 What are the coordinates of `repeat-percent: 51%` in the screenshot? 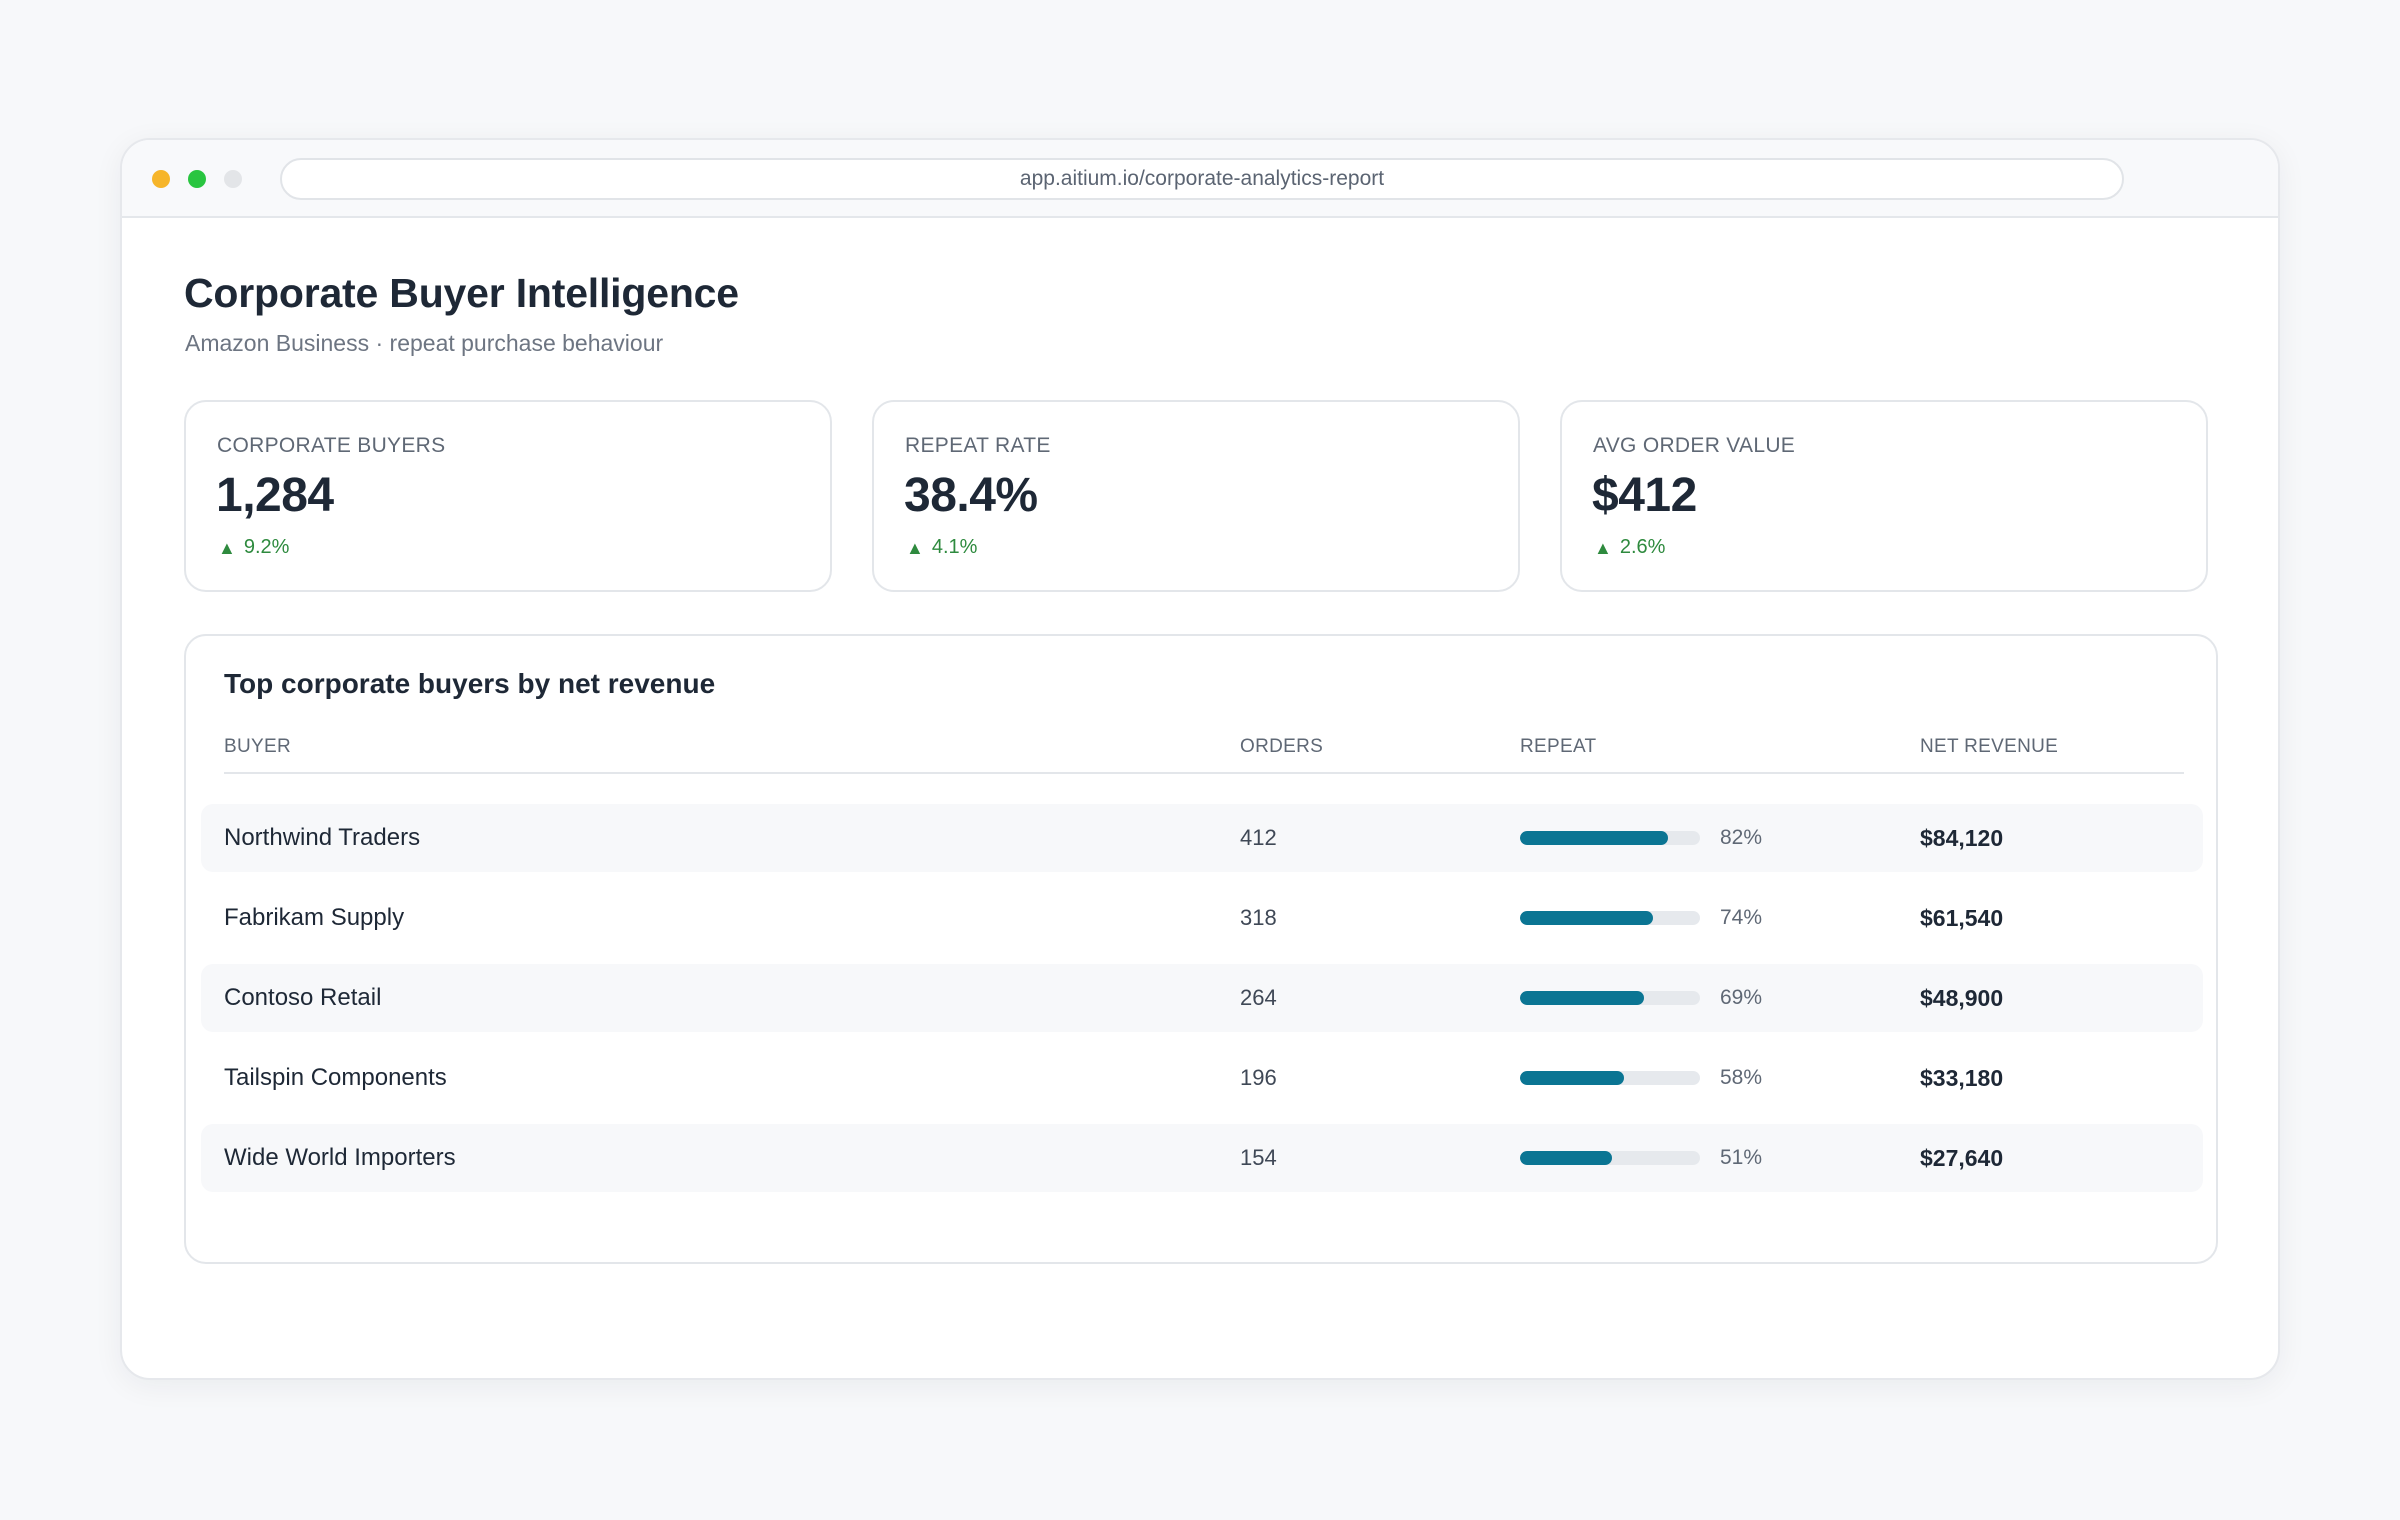 It's located at (1741, 1157).